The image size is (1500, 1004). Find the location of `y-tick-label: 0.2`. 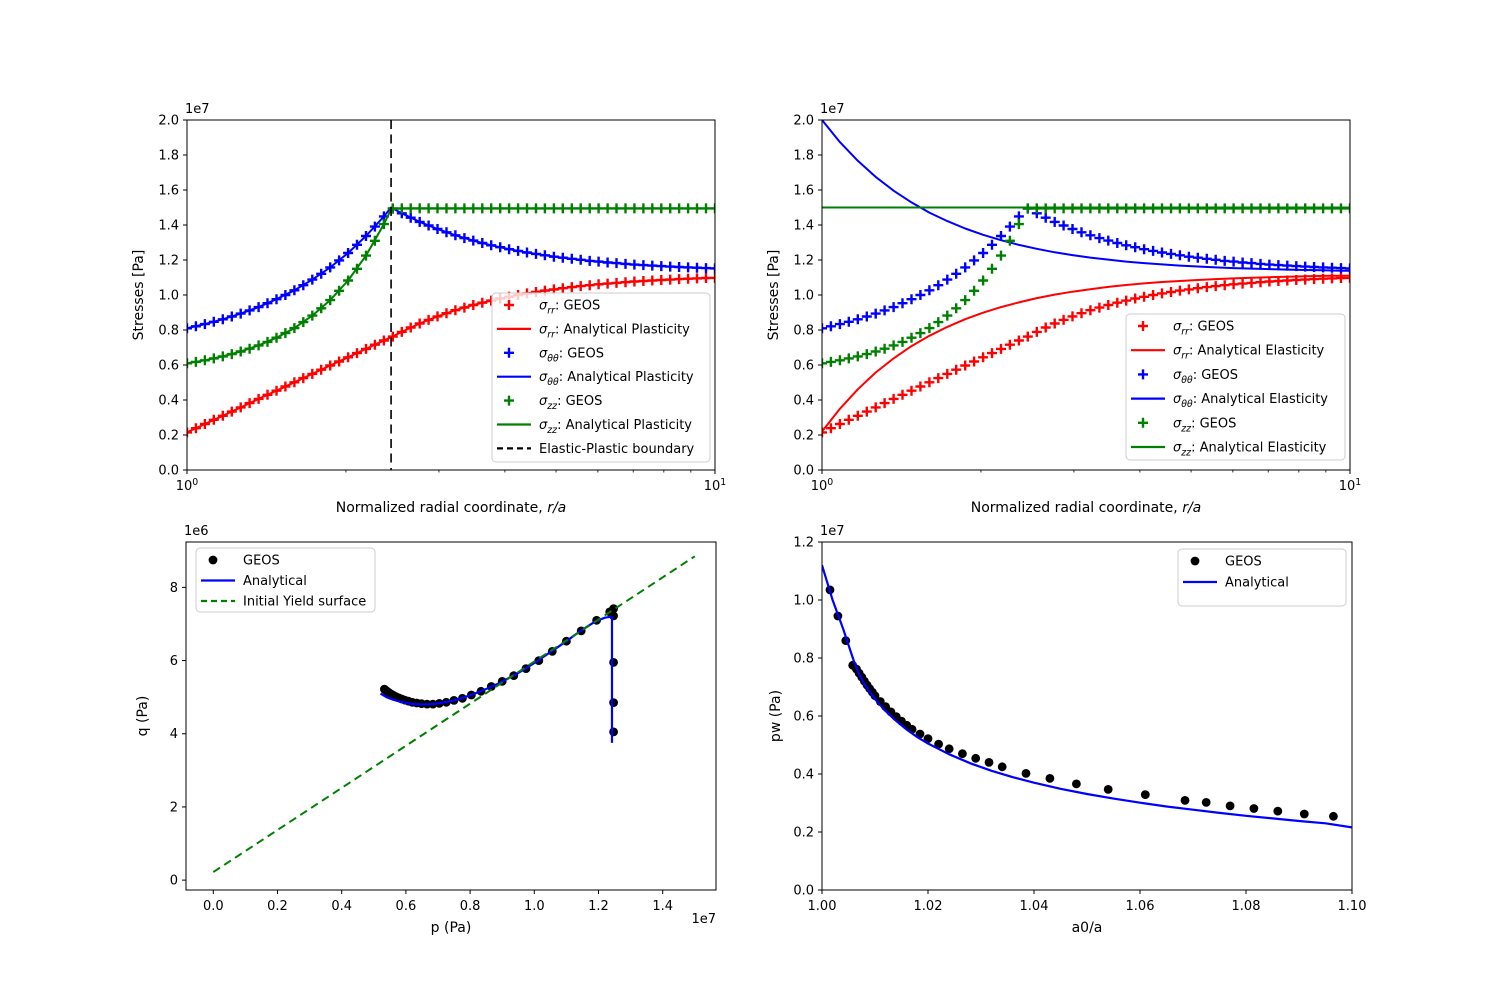

y-tick-label: 0.2 is located at coordinates (803, 436).